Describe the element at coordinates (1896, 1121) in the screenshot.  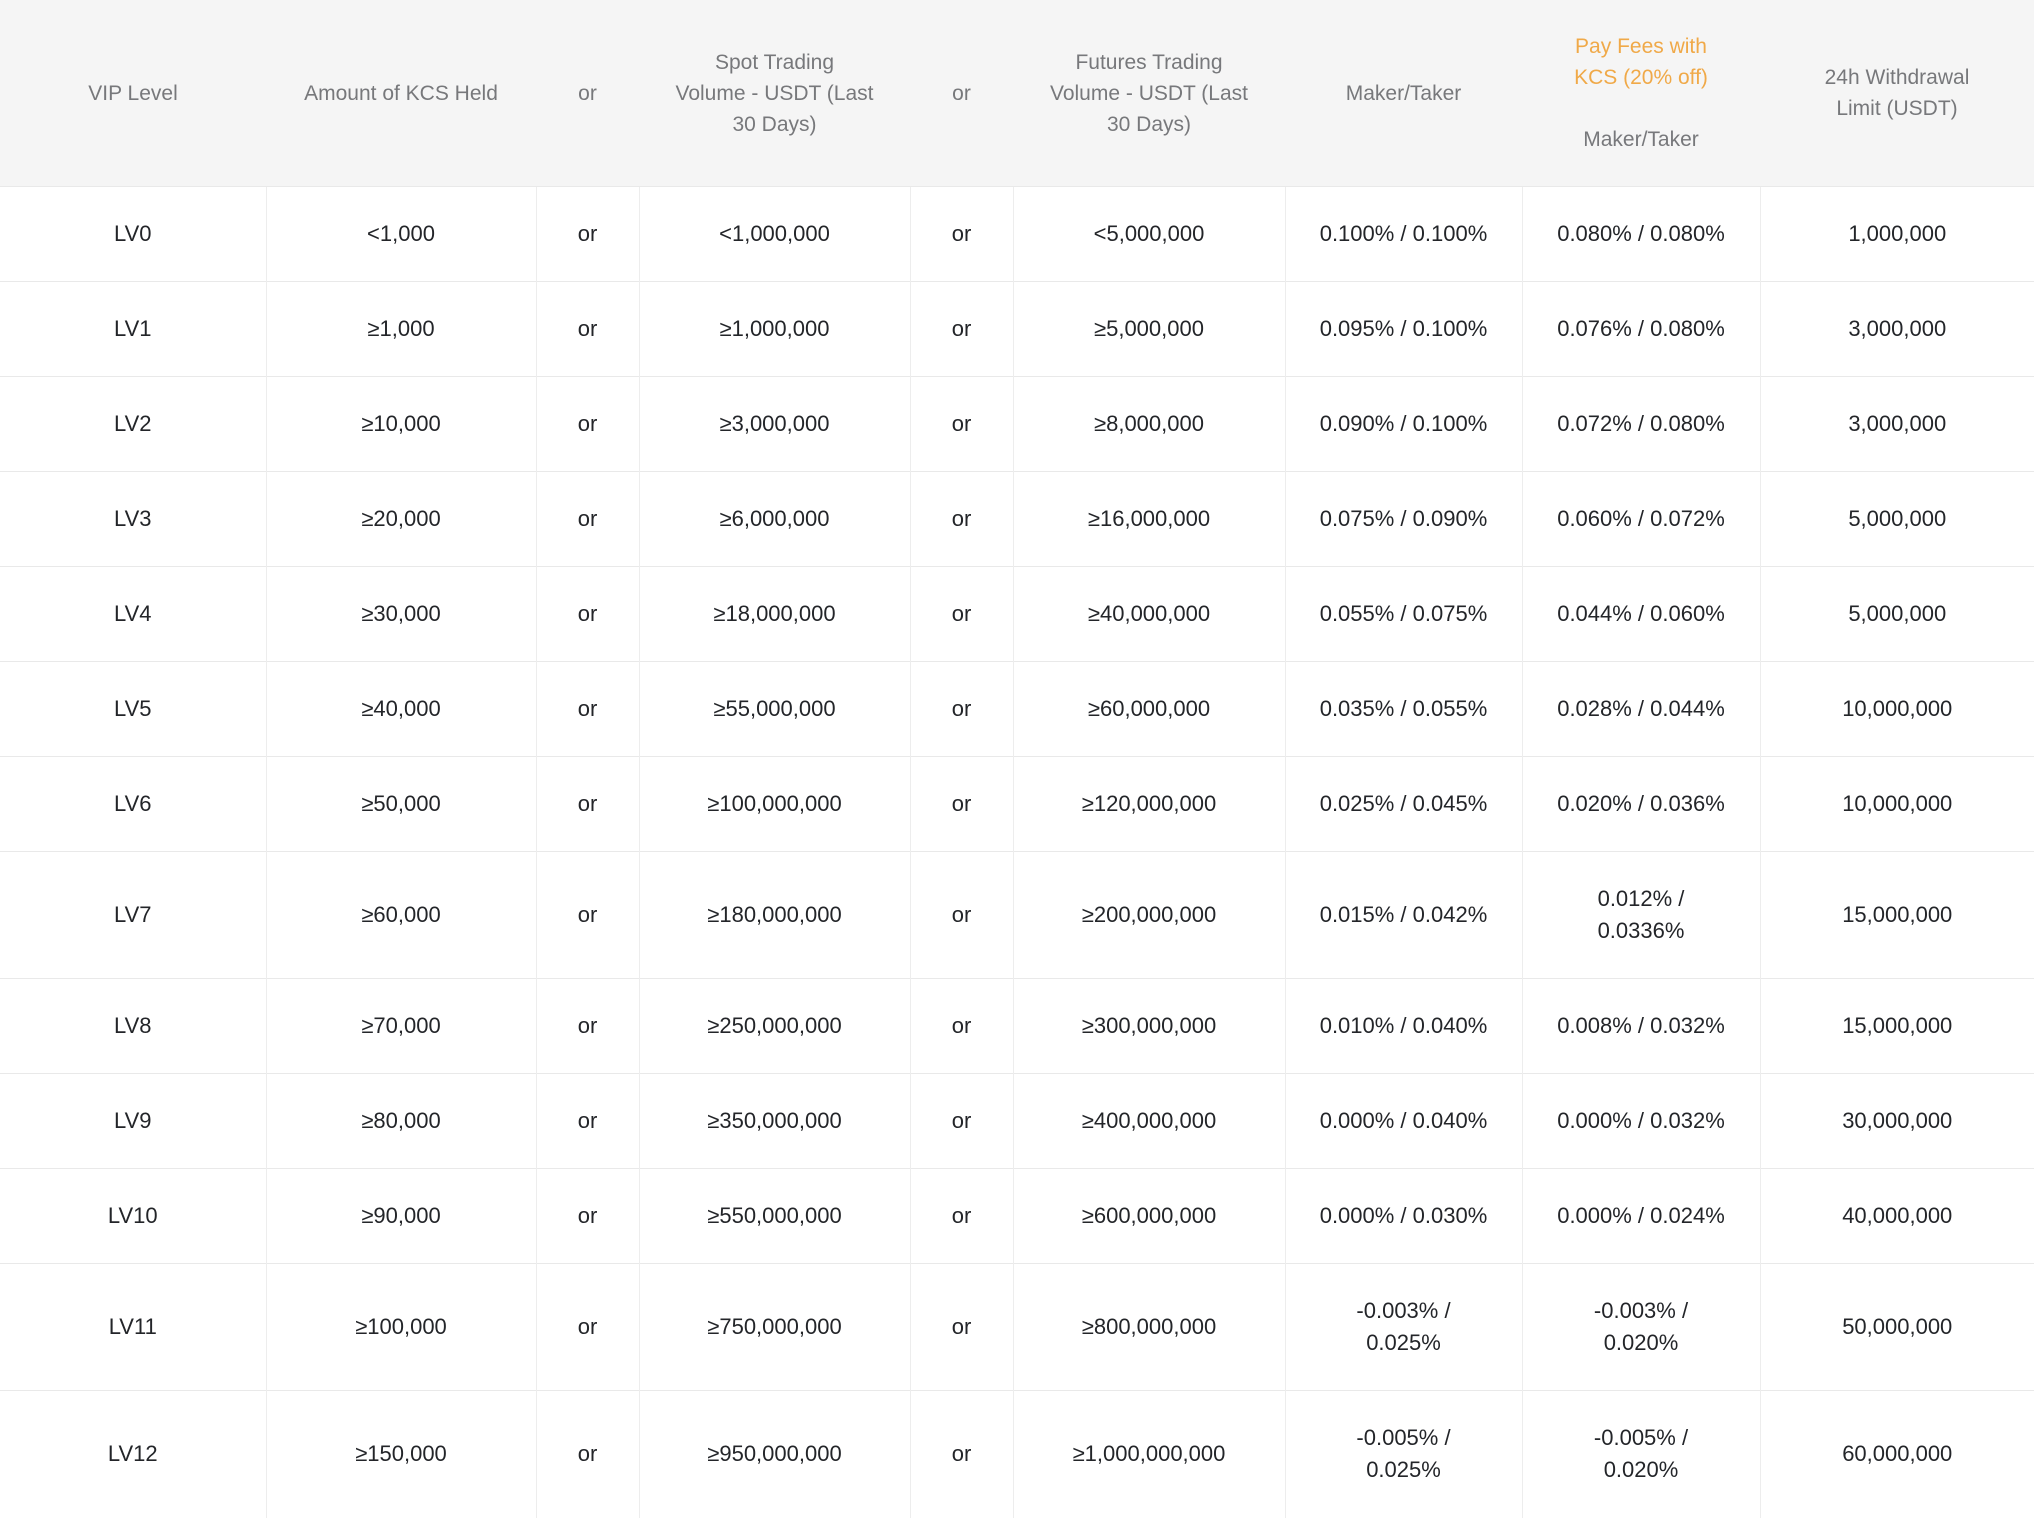
I see `cell-withdrawal-limit: 30,000,000` at that location.